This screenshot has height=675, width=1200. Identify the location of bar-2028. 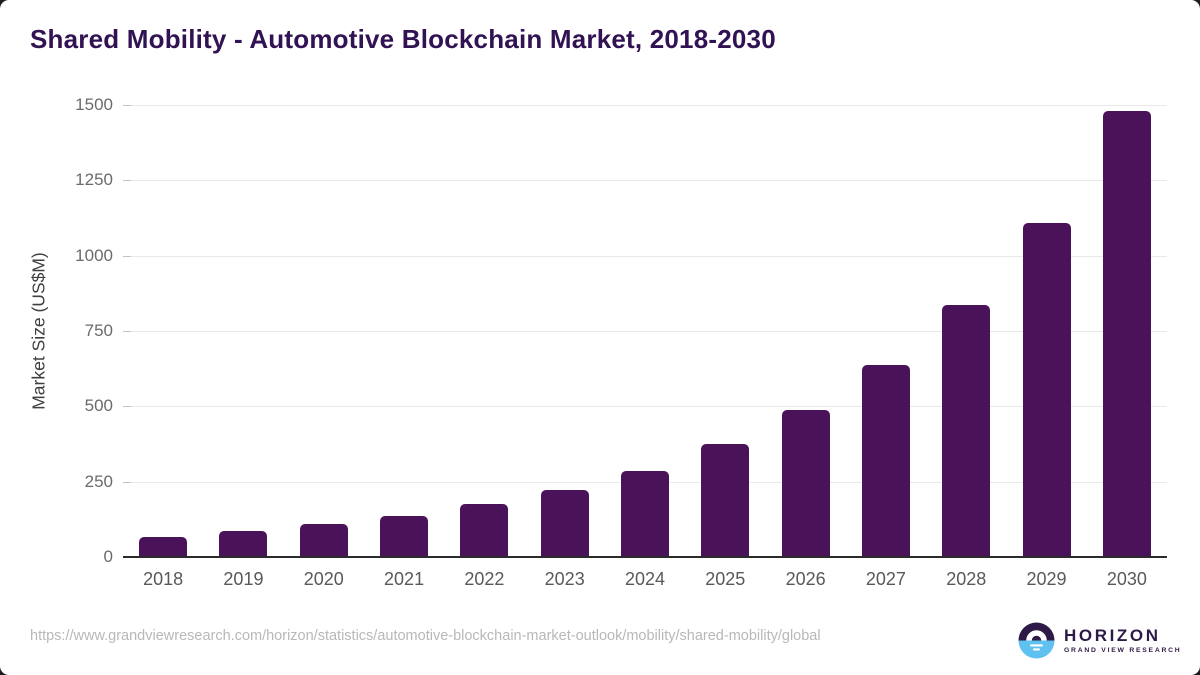
(966, 431).